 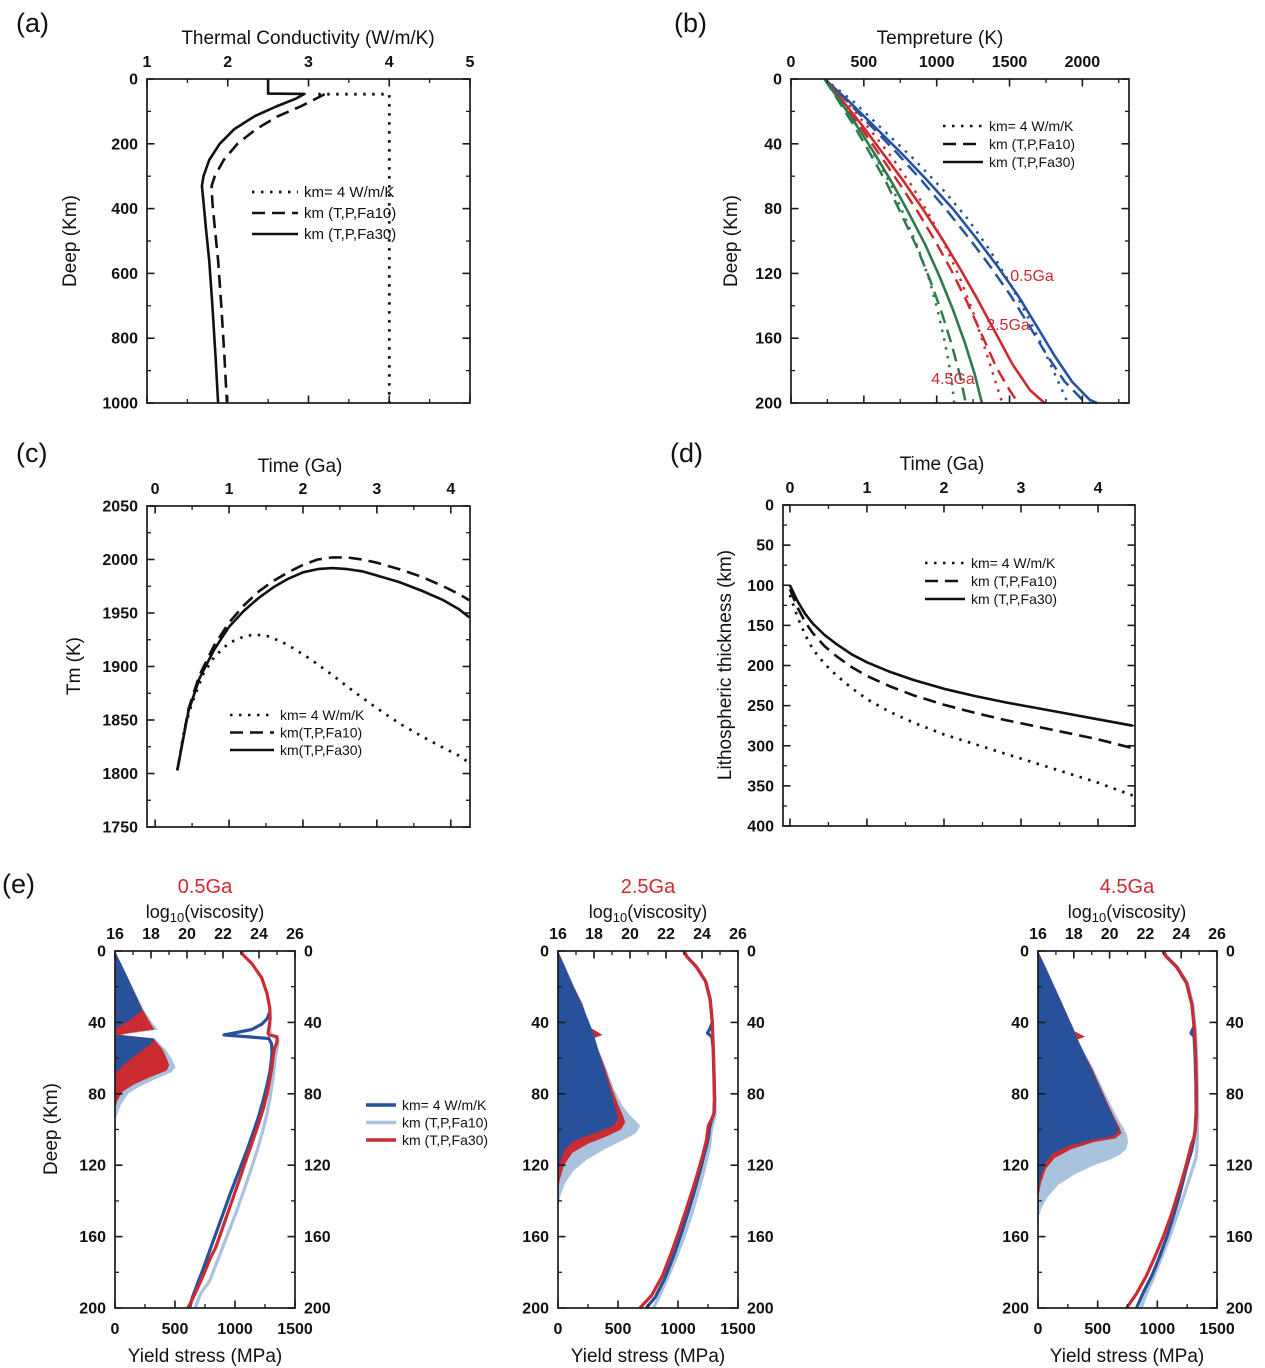 I want to click on svg-text: 5, so click(x=470, y=62).